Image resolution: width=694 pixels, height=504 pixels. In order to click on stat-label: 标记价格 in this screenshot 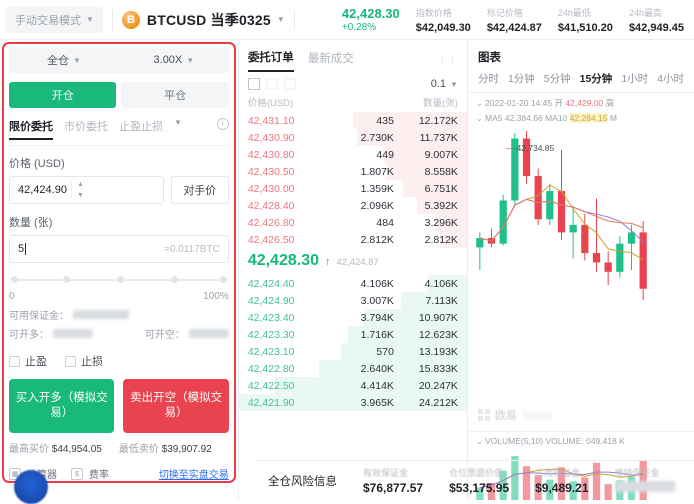, I will do `click(504, 12)`.